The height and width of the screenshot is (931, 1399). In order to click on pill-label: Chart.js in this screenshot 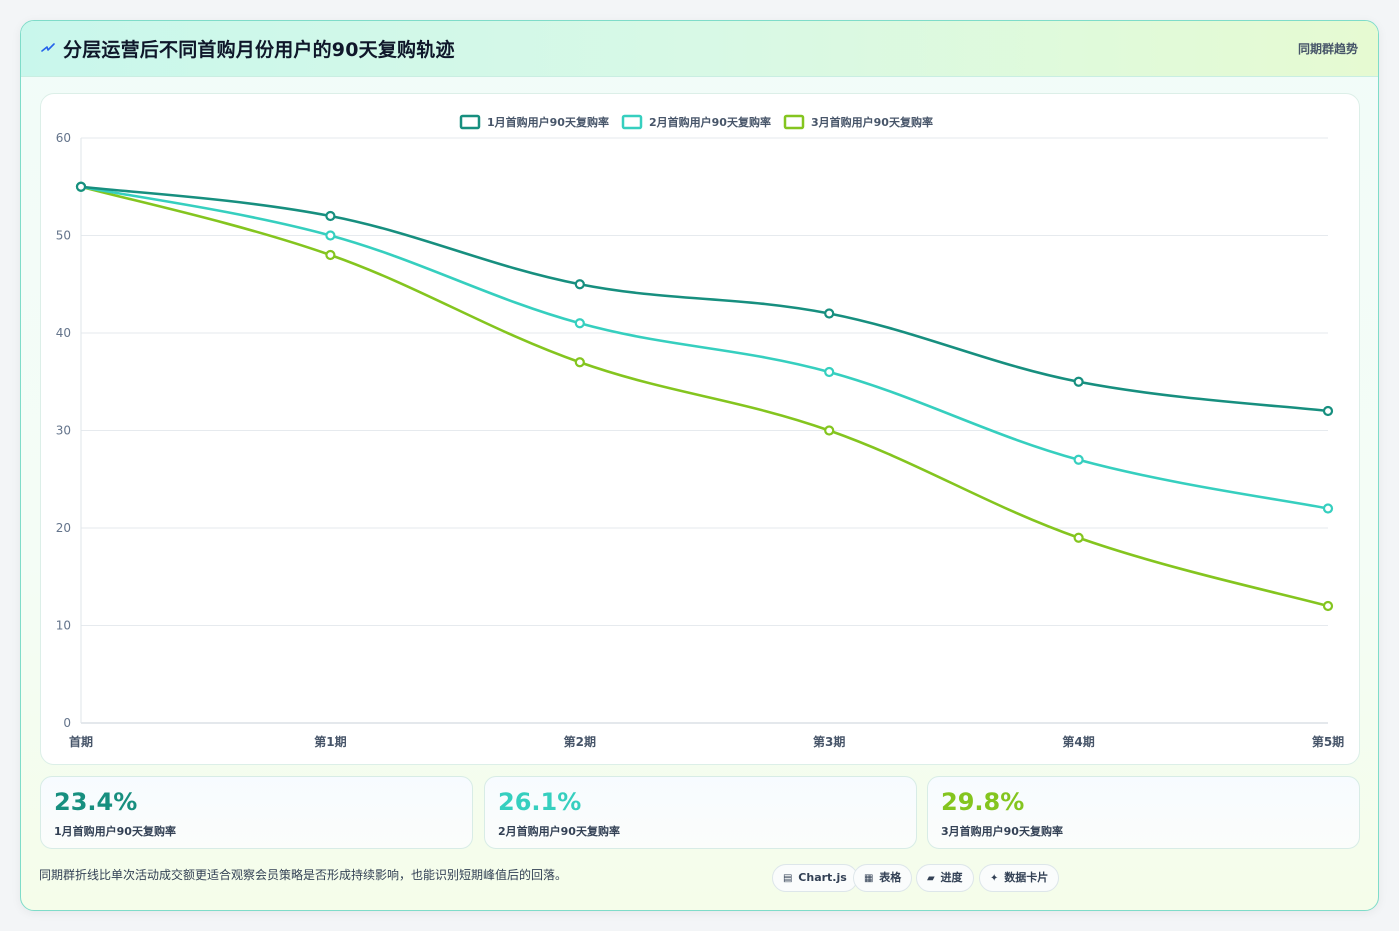, I will do `click(822, 877)`.